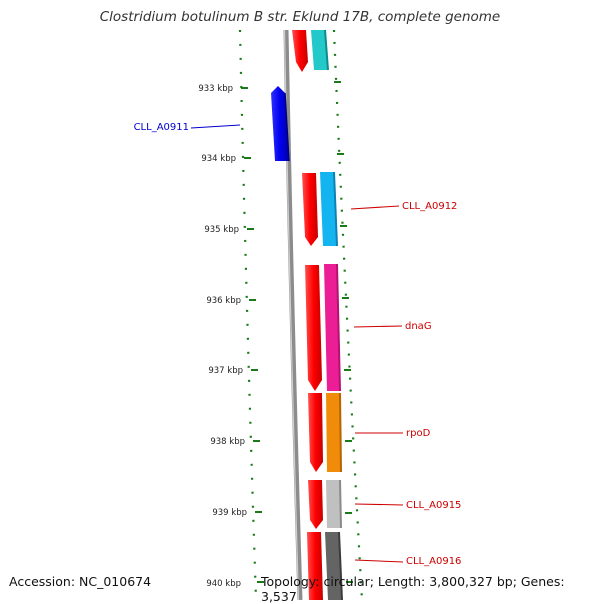 The width and height of the screenshot is (600, 604). What do you see at coordinates (348, 314) in the screenshot?
I see `outer-dotted-arc` at bounding box center [348, 314].